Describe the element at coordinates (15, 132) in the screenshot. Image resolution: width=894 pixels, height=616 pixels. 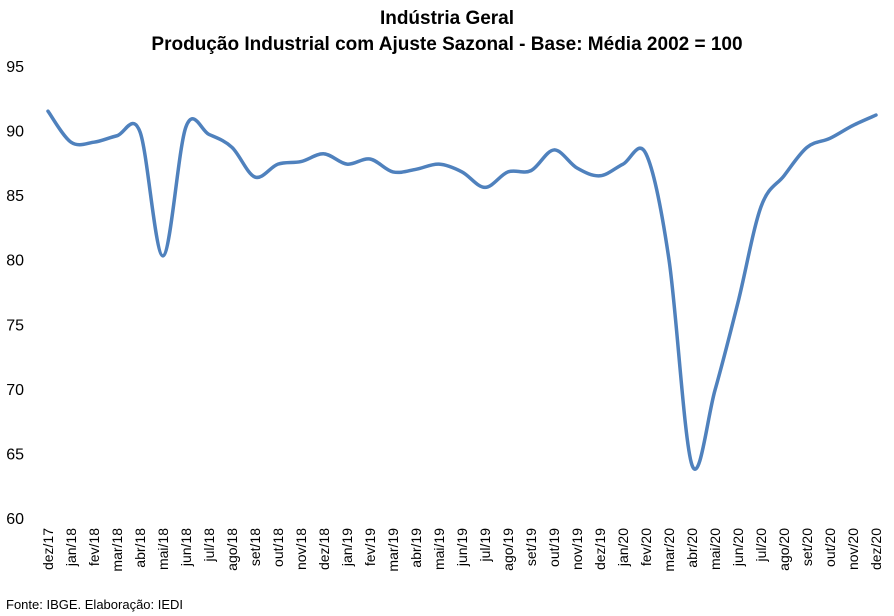
I see `y-tick-label: 90` at that location.